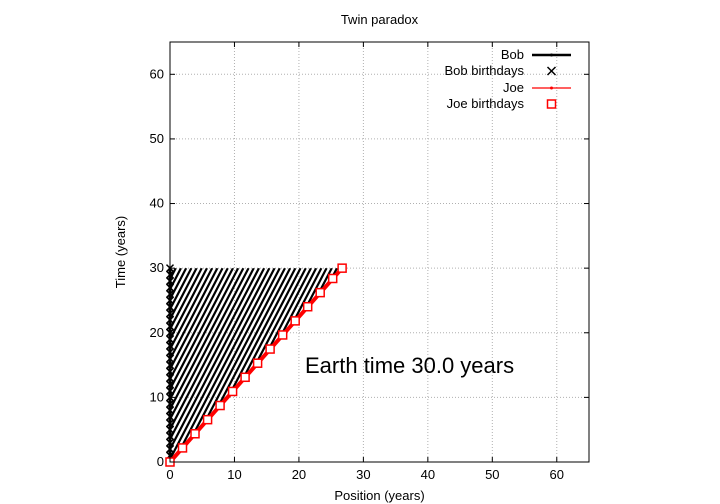 The image size is (720, 504). Describe the element at coordinates (492, 474) in the screenshot. I see `x-tick-label: 50` at that location.